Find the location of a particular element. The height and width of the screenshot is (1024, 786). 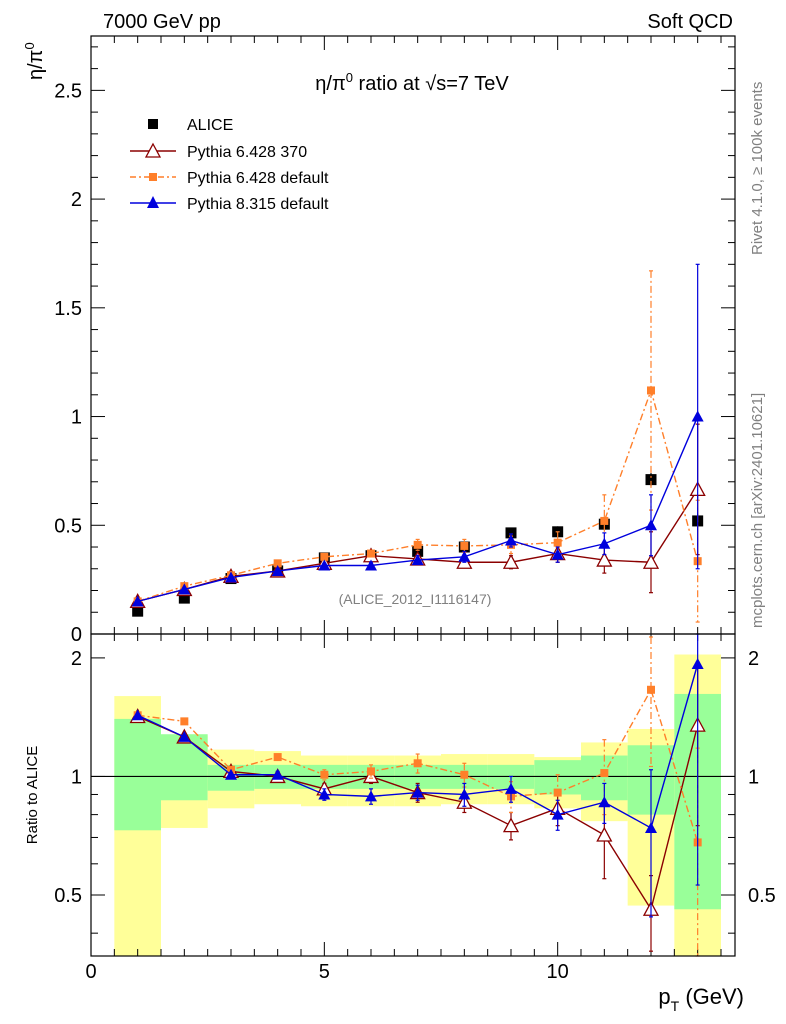

x-tick-label: 5 is located at coordinates (324, 972).